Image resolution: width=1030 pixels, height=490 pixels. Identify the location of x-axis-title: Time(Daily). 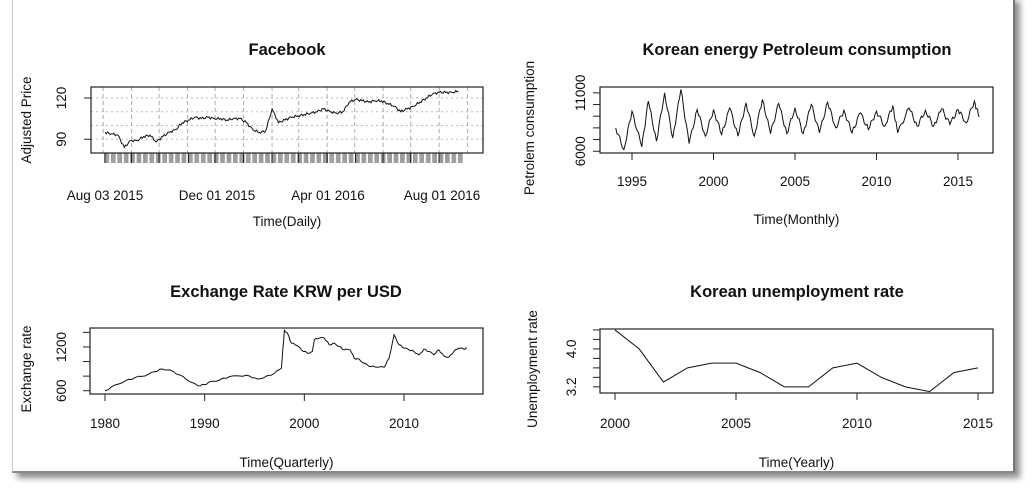
(287, 221).